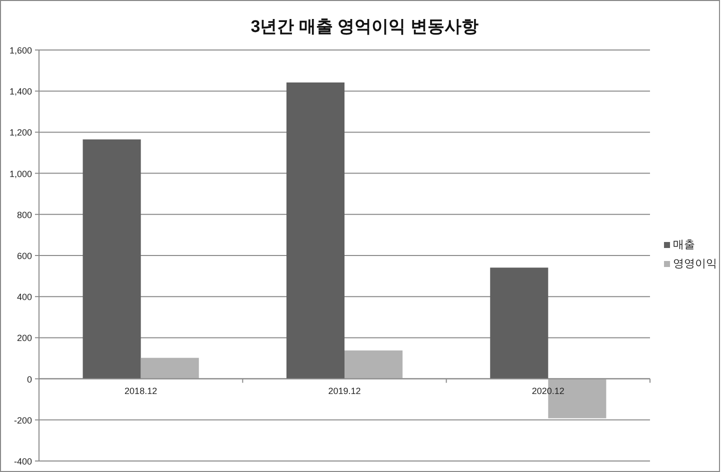 Image resolution: width=722 pixels, height=472 pixels. What do you see at coordinates (695, 264) in the screenshot?
I see `legend-label: 영영이익` at bounding box center [695, 264].